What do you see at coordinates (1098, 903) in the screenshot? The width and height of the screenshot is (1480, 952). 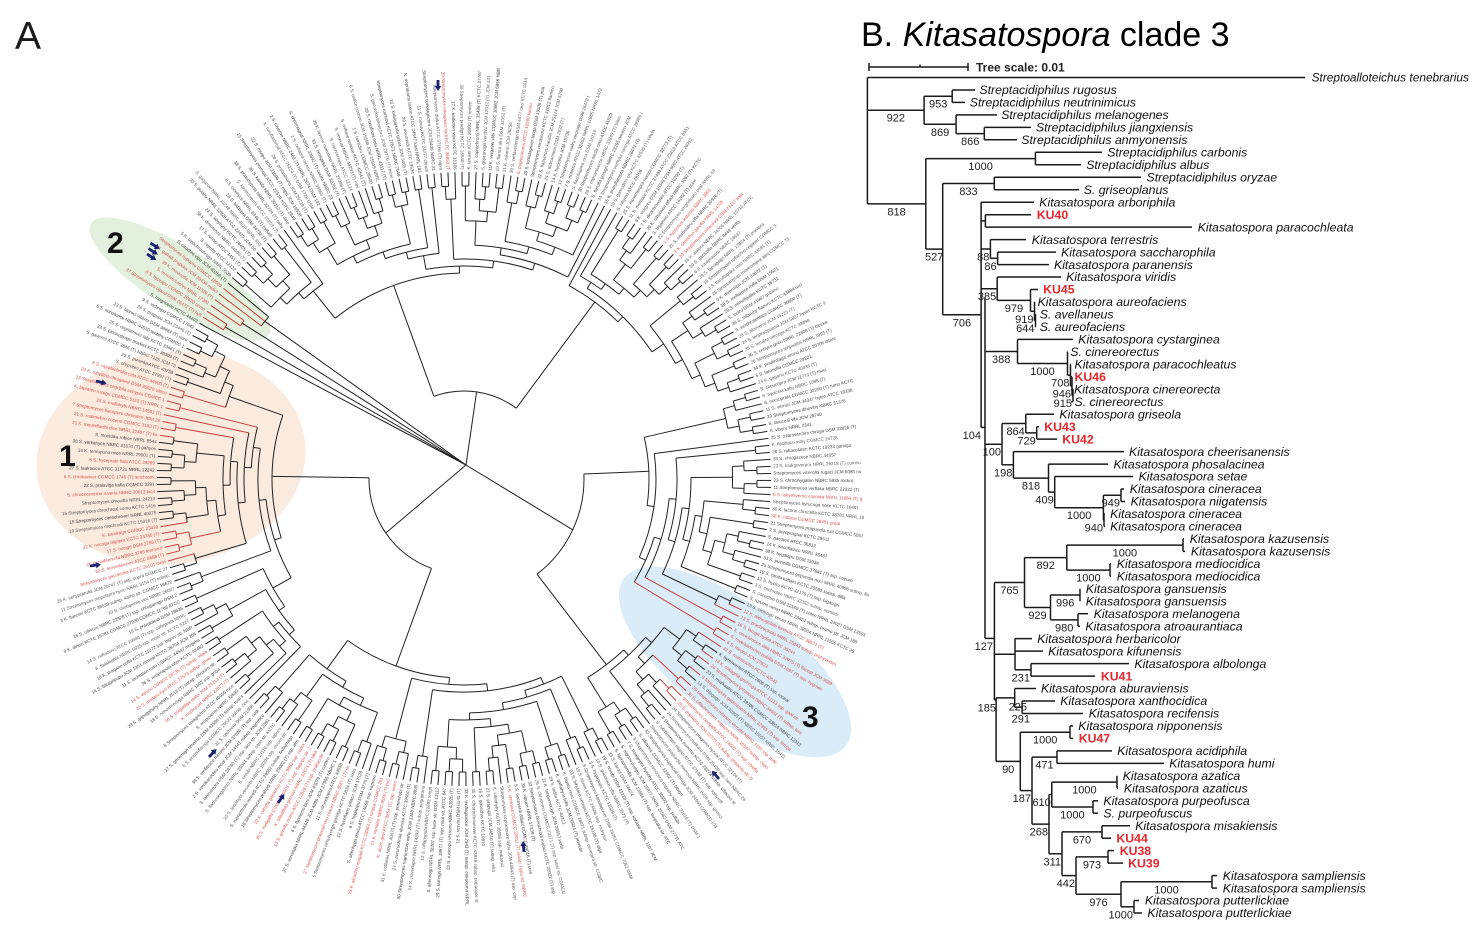 I see `svg-text: 976` at bounding box center [1098, 903].